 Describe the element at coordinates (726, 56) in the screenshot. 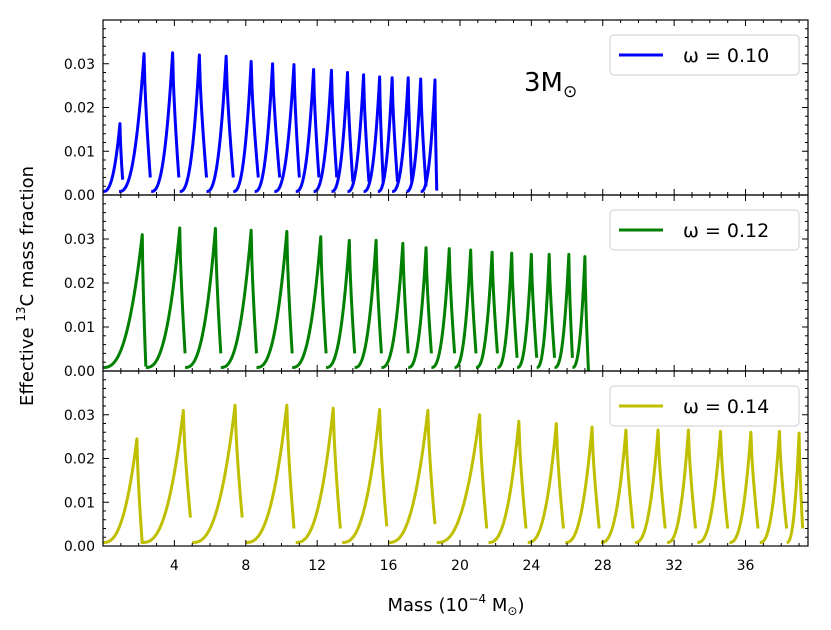

I see `legend-label: ω = 0.10` at that location.